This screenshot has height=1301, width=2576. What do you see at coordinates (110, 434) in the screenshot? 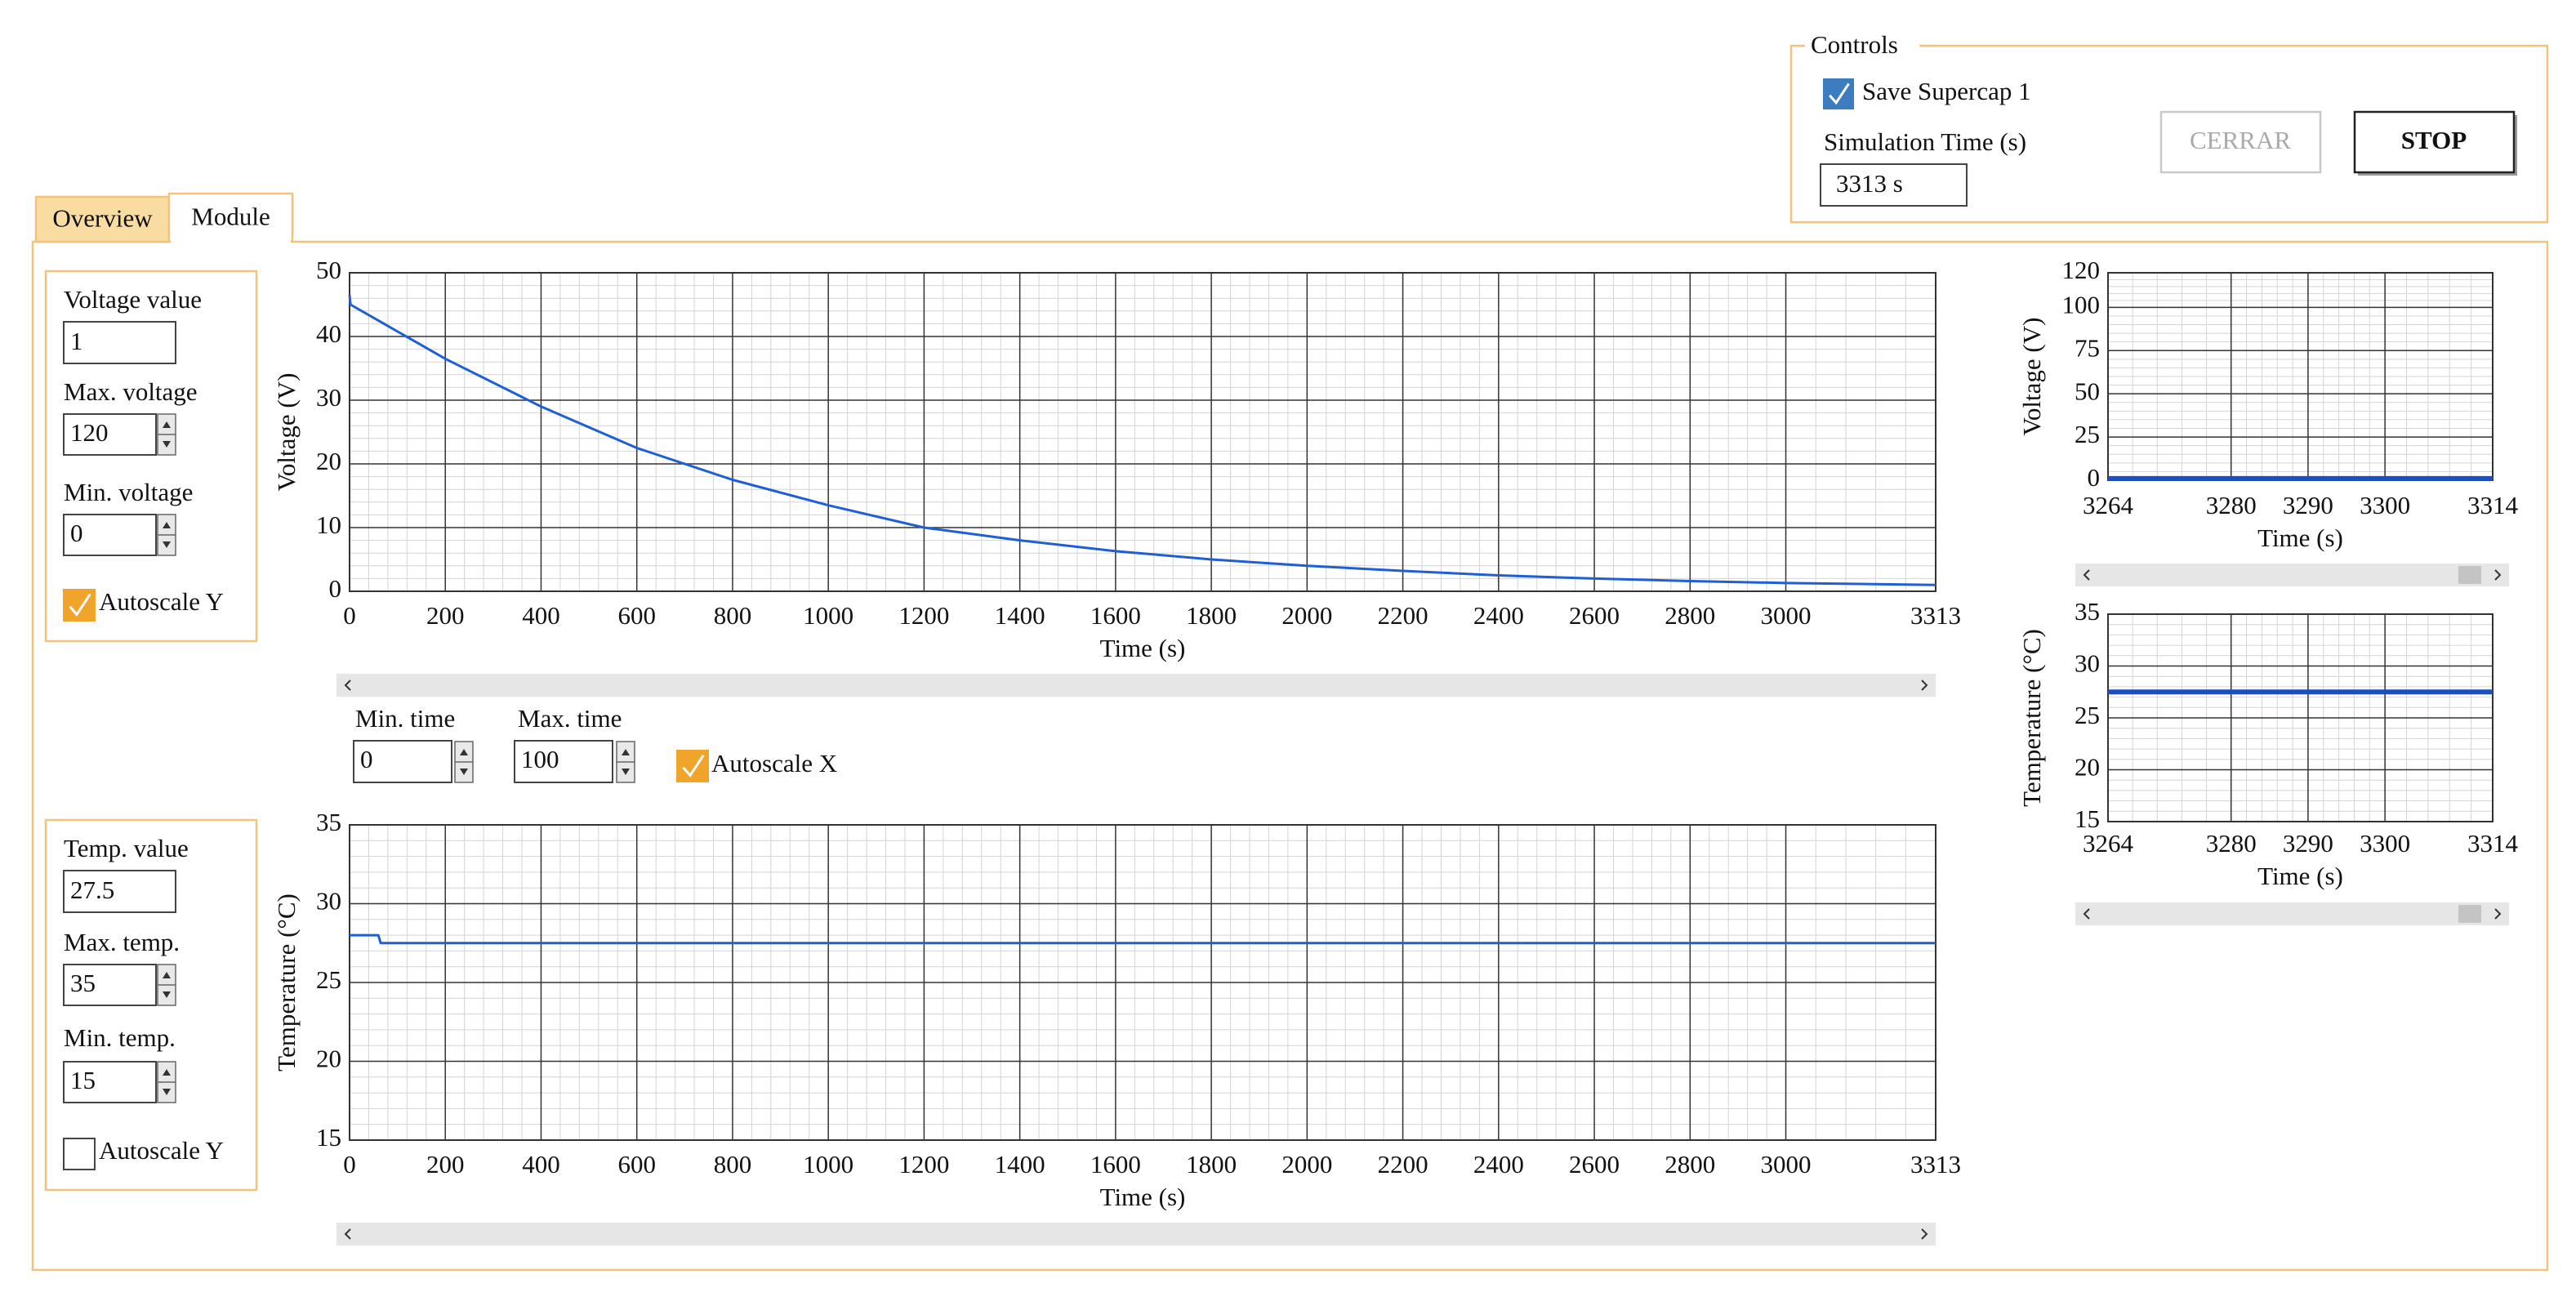
I see `max-voltage-input` at bounding box center [110, 434].